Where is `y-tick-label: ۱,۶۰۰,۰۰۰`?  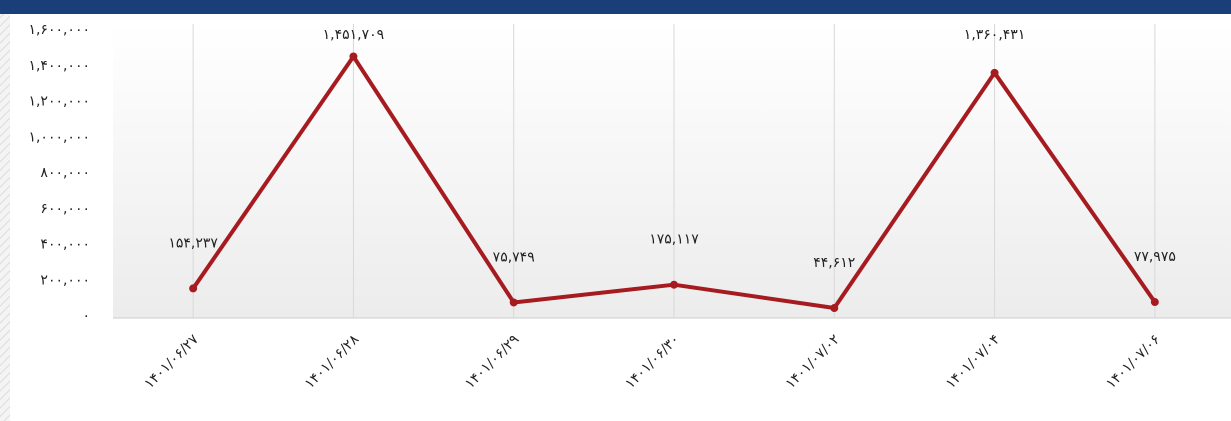
y-tick-label: ۱,۶۰۰,۰۰۰ is located at coordinates (59, 30).